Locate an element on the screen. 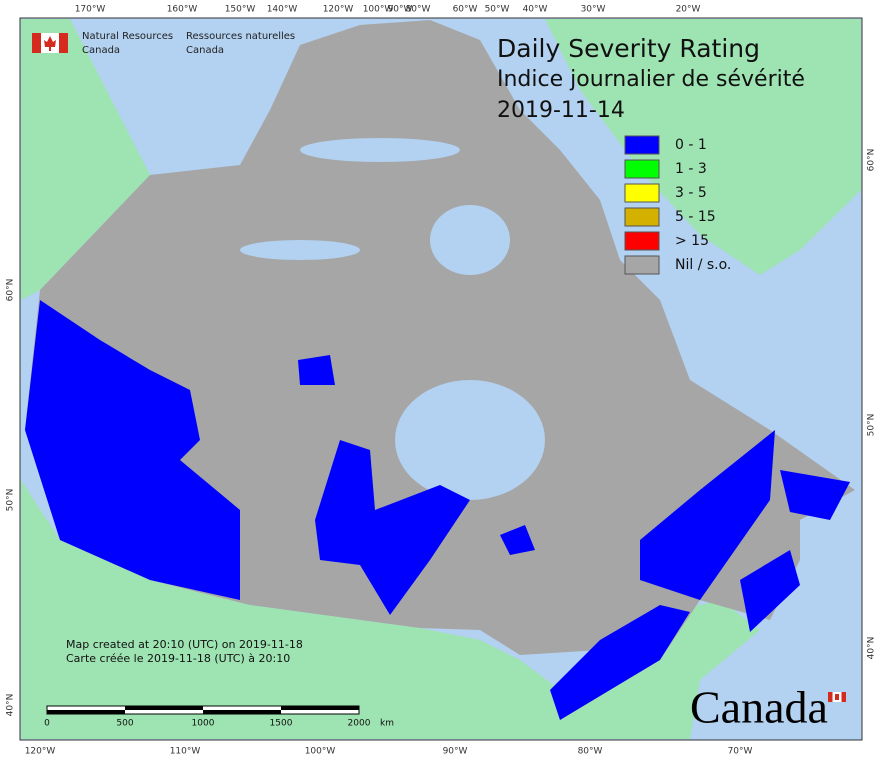 The width and height of the screenshot is (880, 760). agency-name-en: Canada is located at coordinates (101, 50).